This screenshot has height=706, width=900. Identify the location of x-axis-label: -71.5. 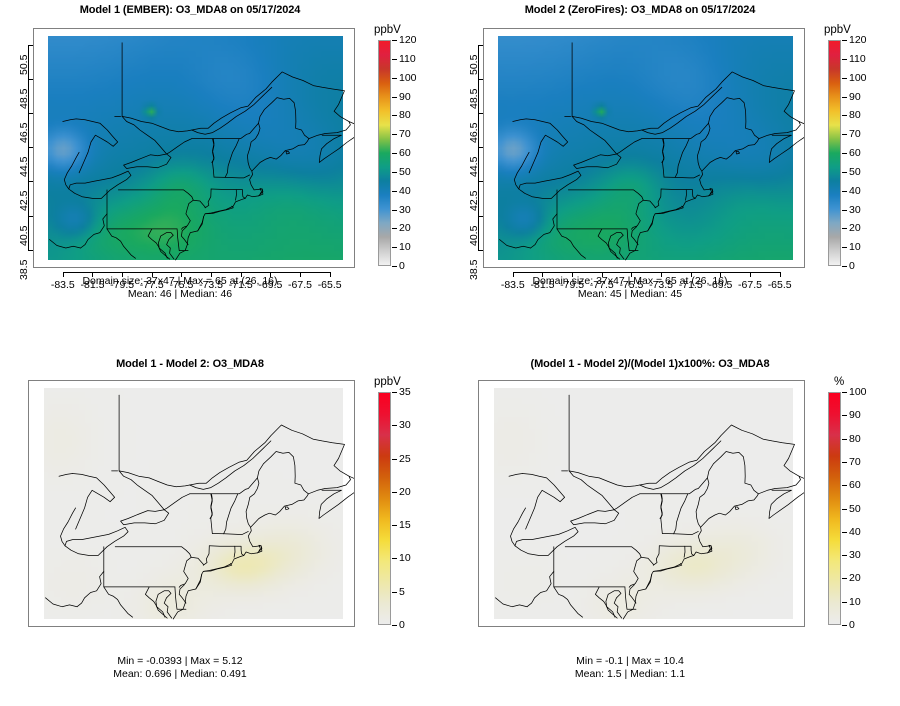
(690, 285).